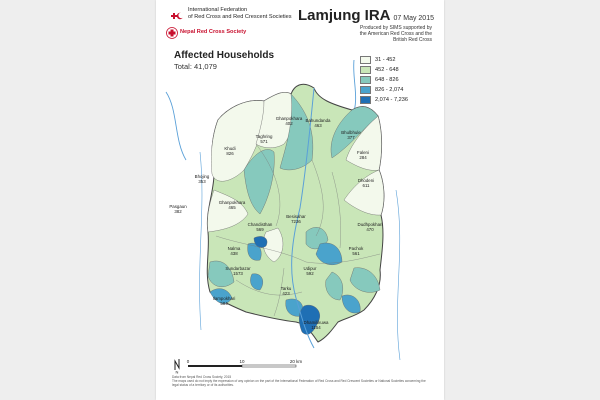 The width and height of the screenshot is (600, 400). I want to click on credit-line-2: the American Red Cross and the, so click(395, 34).